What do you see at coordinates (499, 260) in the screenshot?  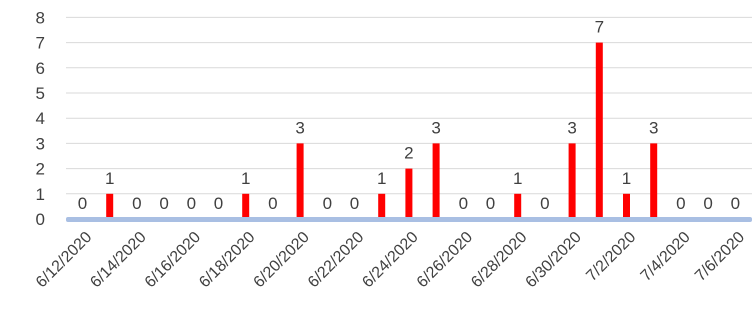 I see `x-tick-label: 6/28/2020` at bounding box center [499, 260].